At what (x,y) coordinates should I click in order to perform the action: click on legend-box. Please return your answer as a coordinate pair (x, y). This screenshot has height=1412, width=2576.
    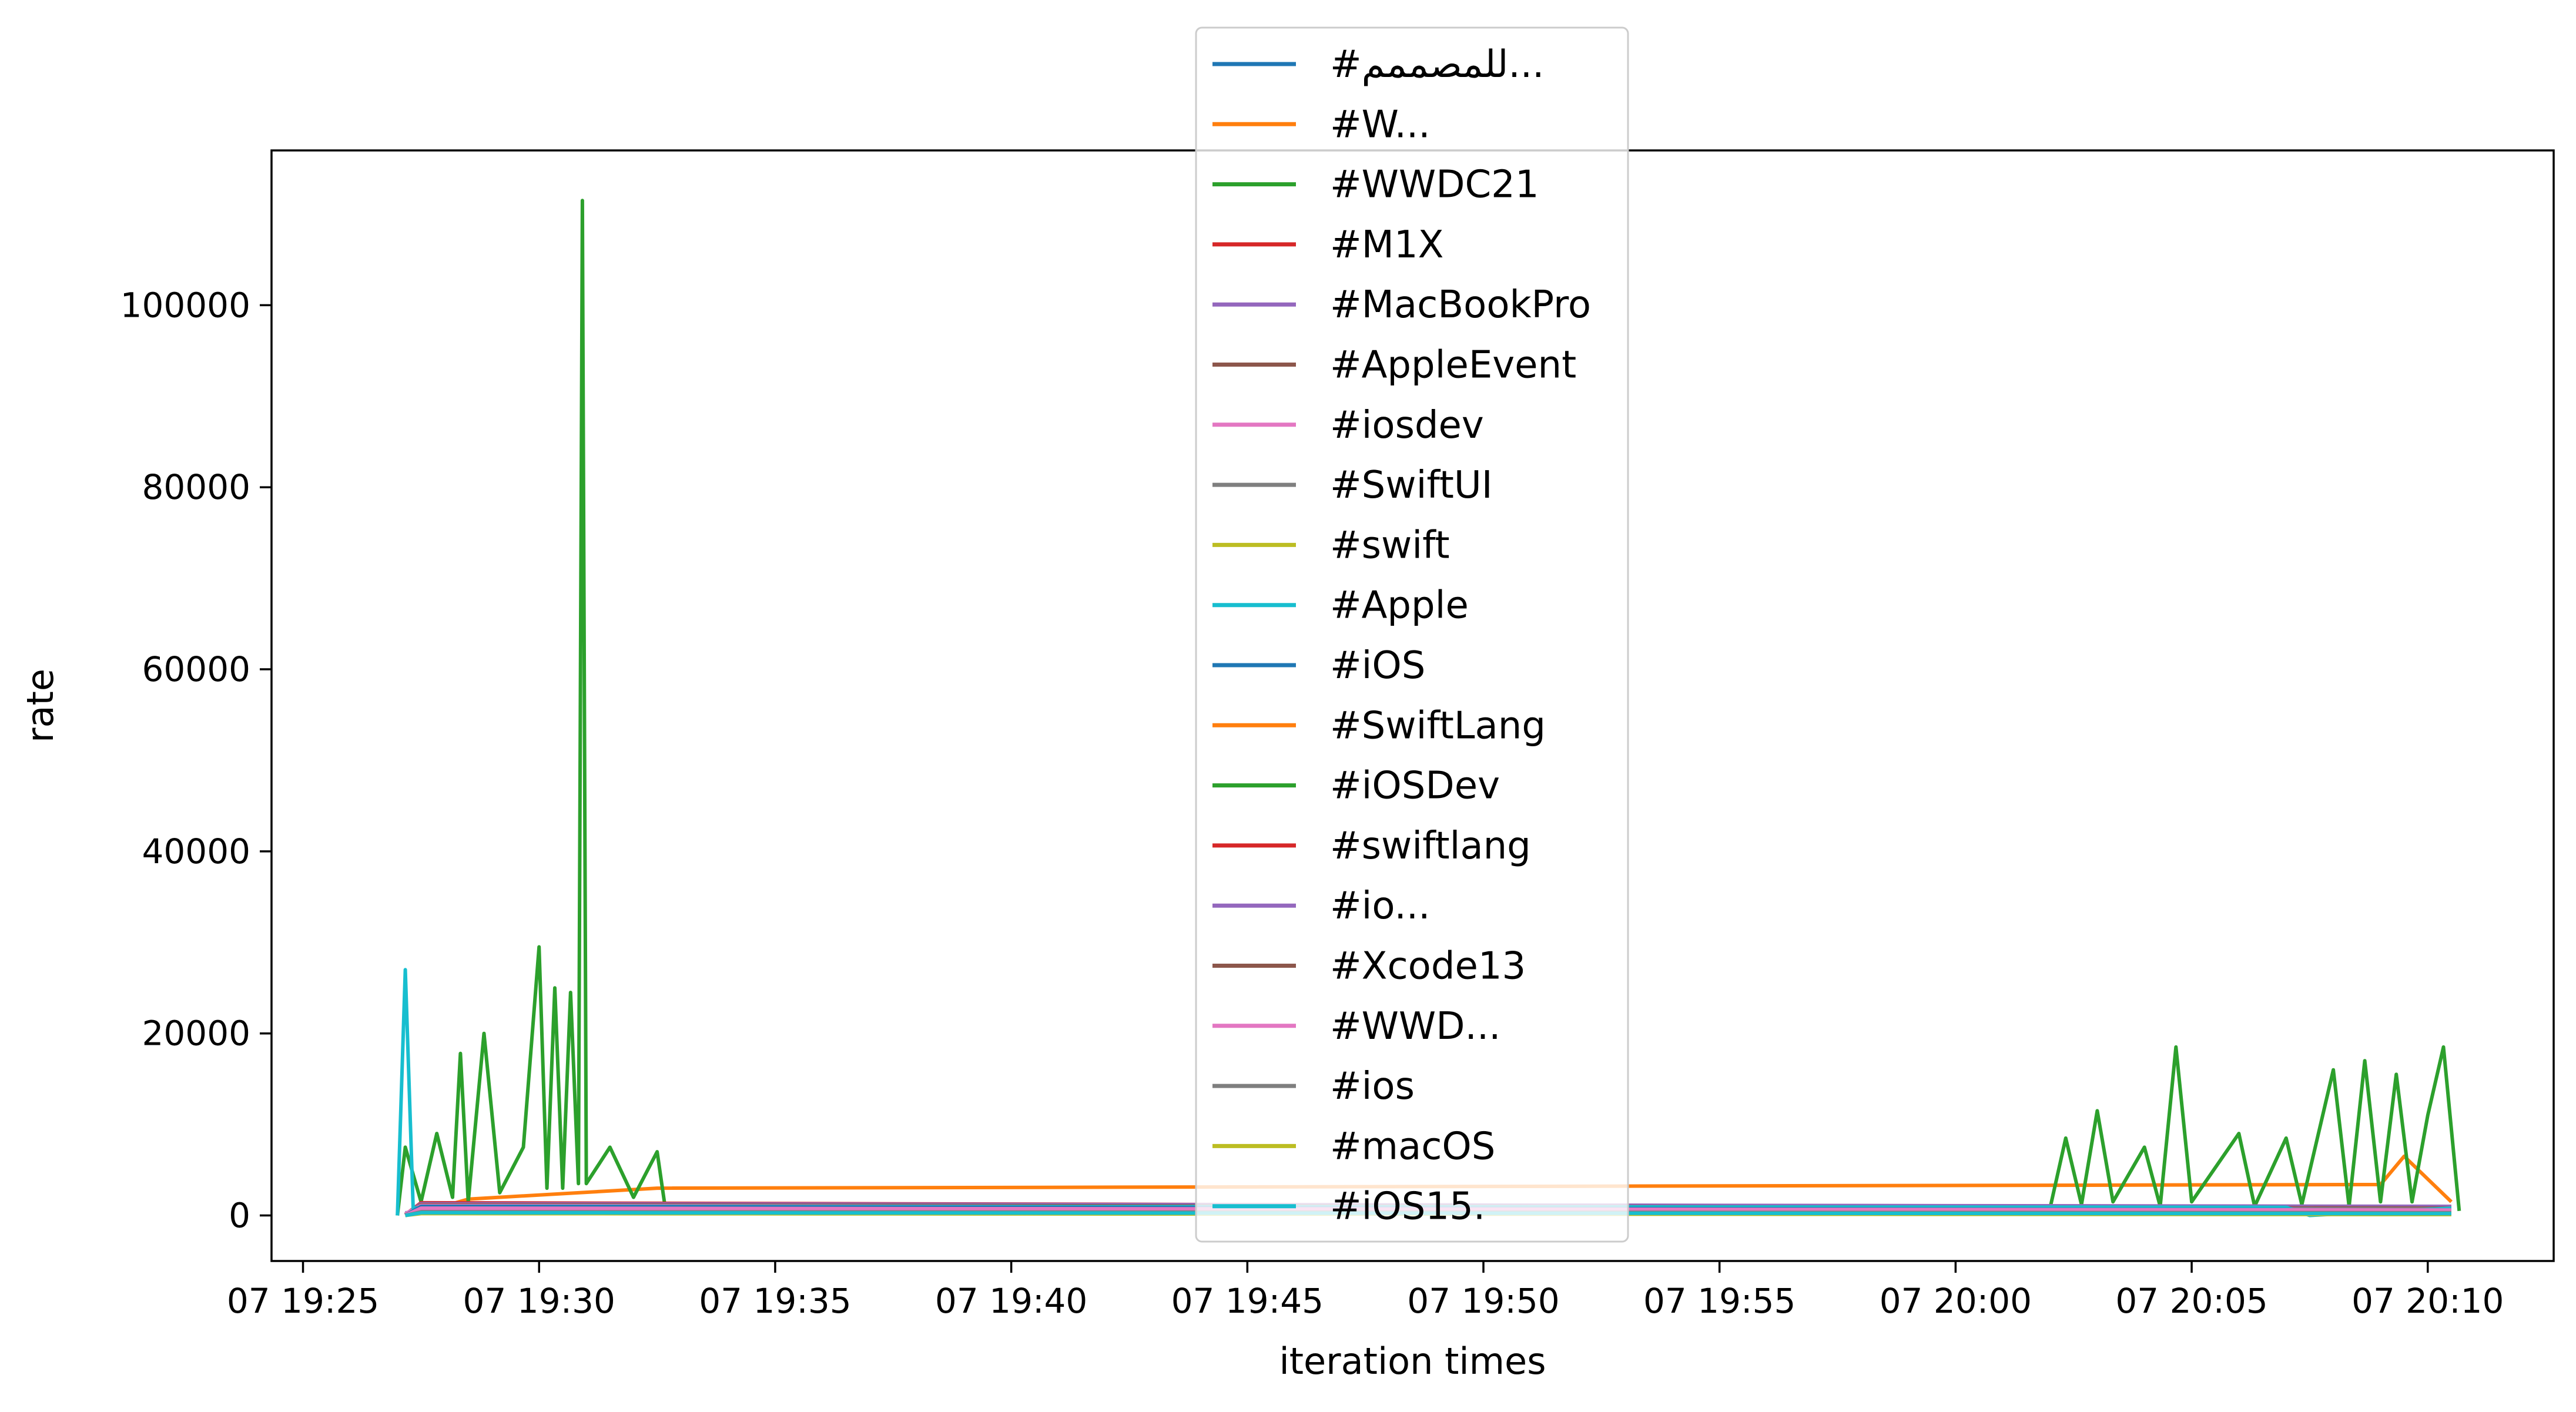
    Looking at the image, I should click on (1412, 634).